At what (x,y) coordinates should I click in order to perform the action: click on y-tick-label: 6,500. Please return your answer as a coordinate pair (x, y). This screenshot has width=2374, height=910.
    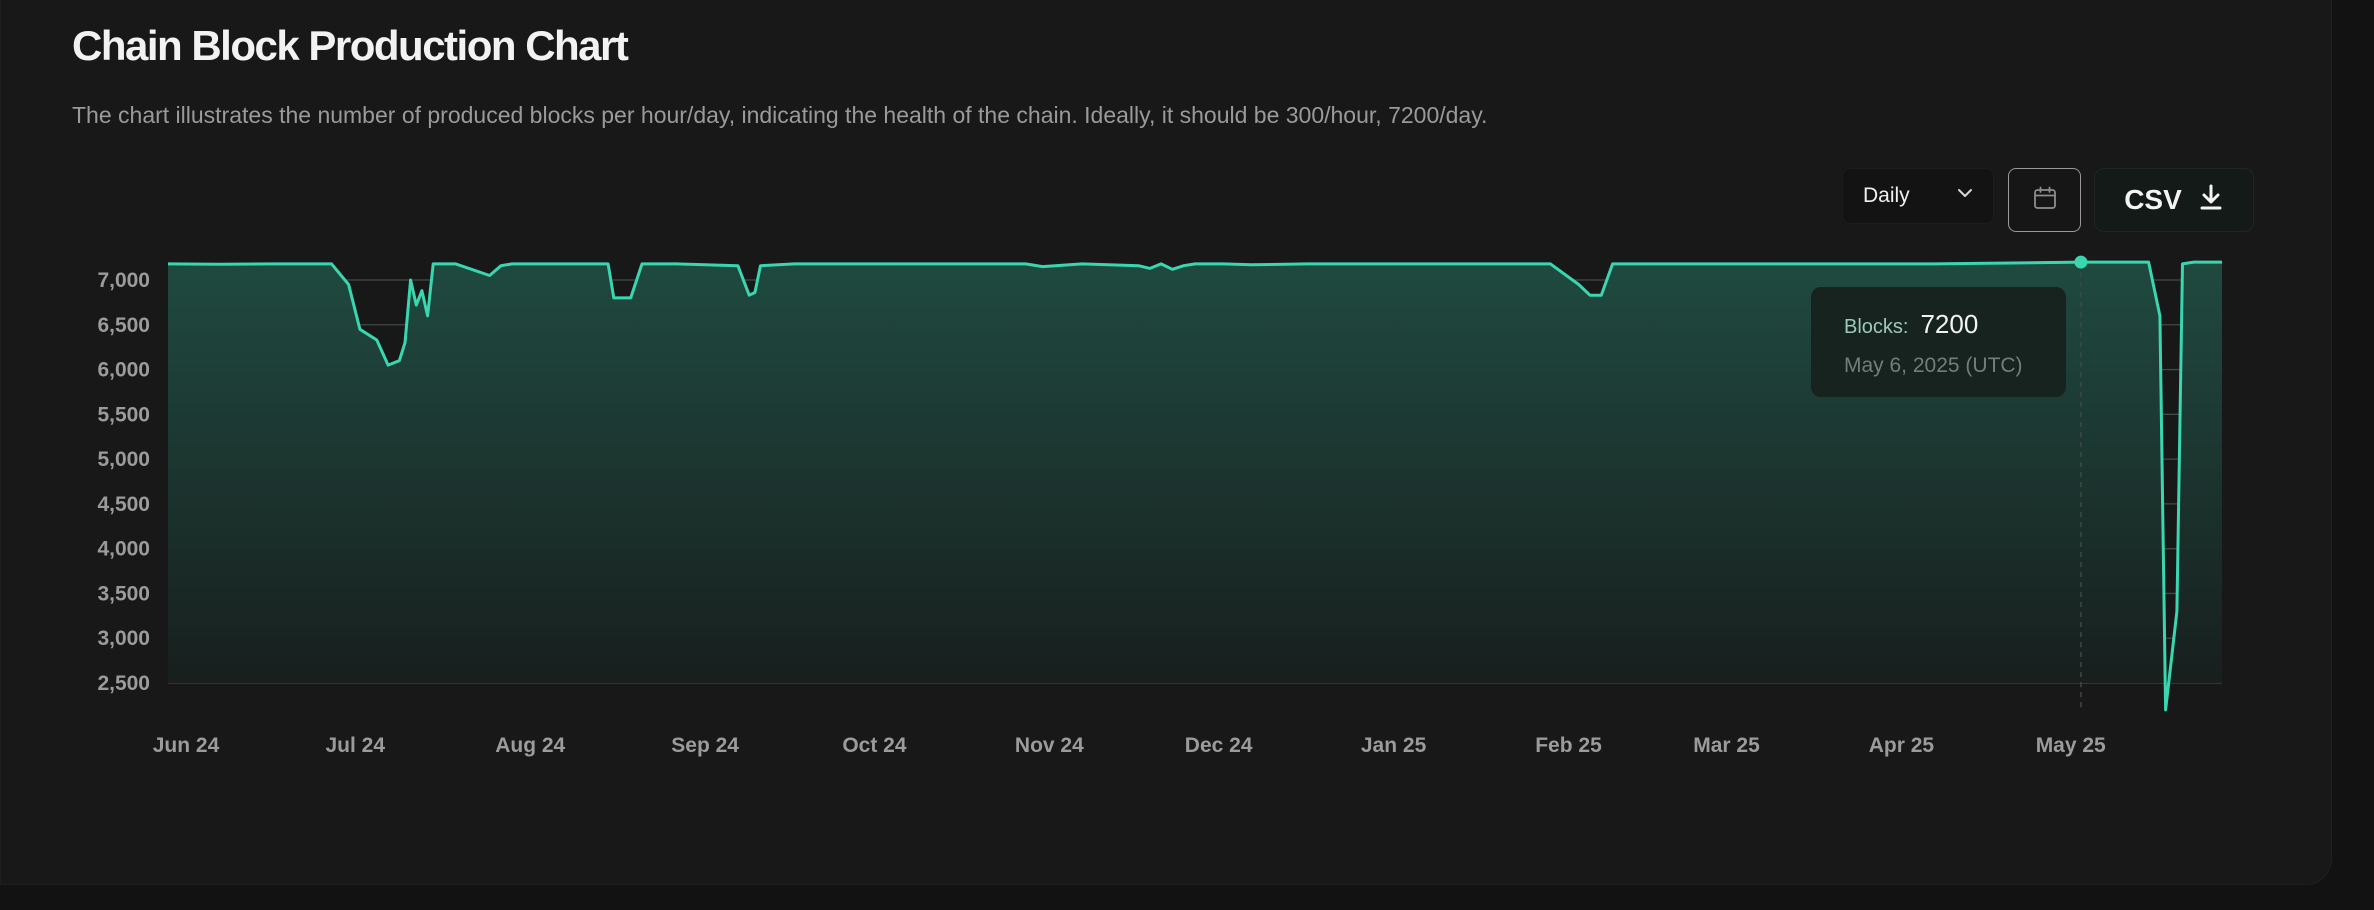
    Looking at the image, I should click on (123, 325).